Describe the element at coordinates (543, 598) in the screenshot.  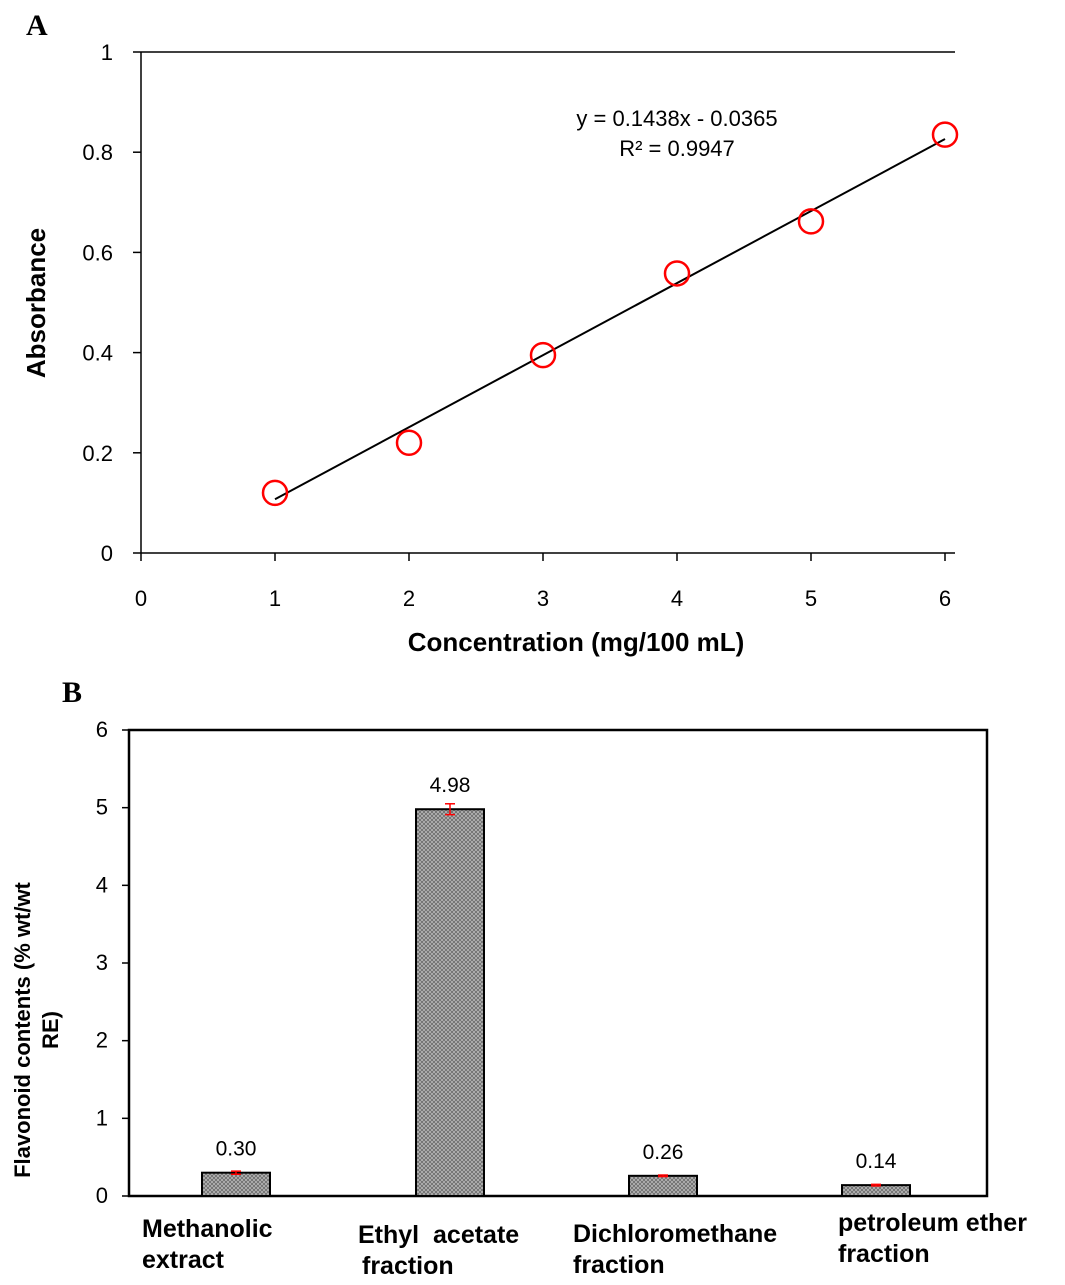
I see `x-tick-label: 3` at that location.